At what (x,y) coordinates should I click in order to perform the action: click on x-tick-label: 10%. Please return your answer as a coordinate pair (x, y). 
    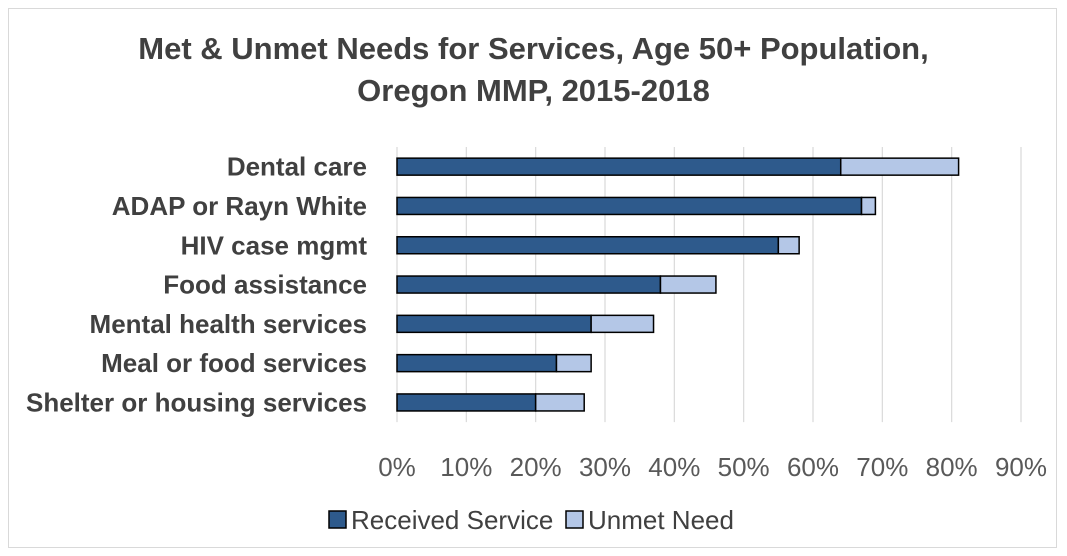
    Looking at the image, I should click on (466, 467).